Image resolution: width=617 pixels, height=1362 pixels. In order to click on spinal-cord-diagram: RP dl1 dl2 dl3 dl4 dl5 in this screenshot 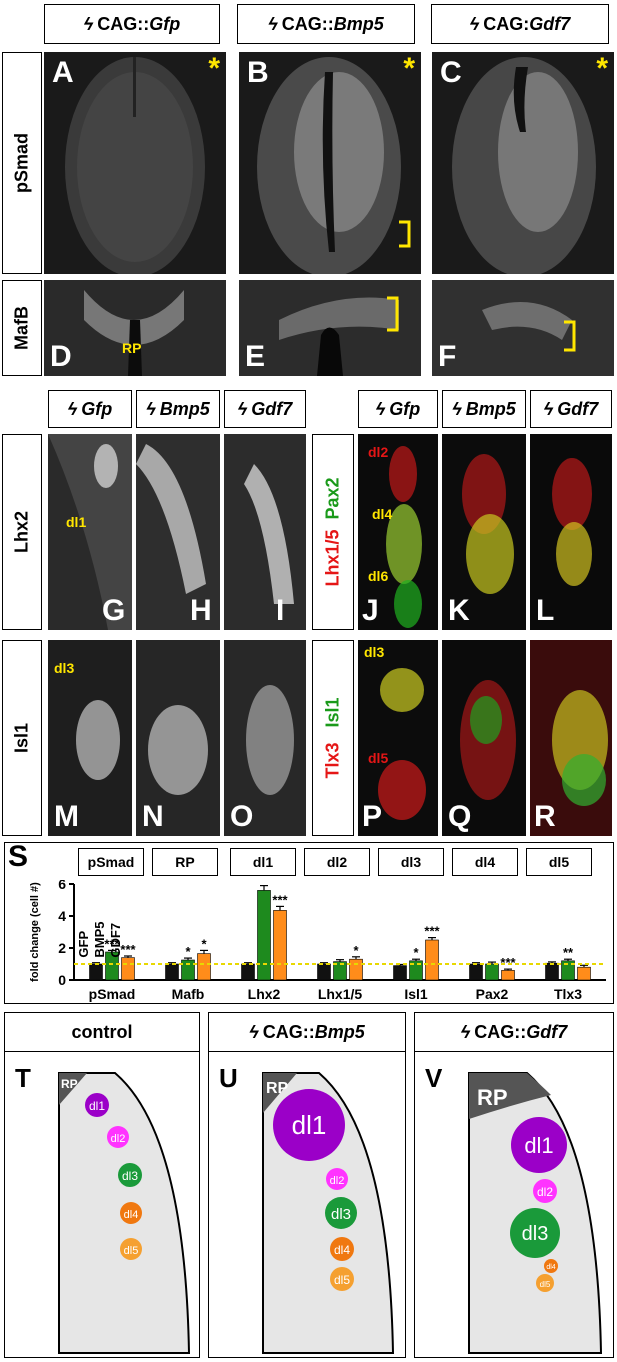, I will do `click(124, 1213)`.